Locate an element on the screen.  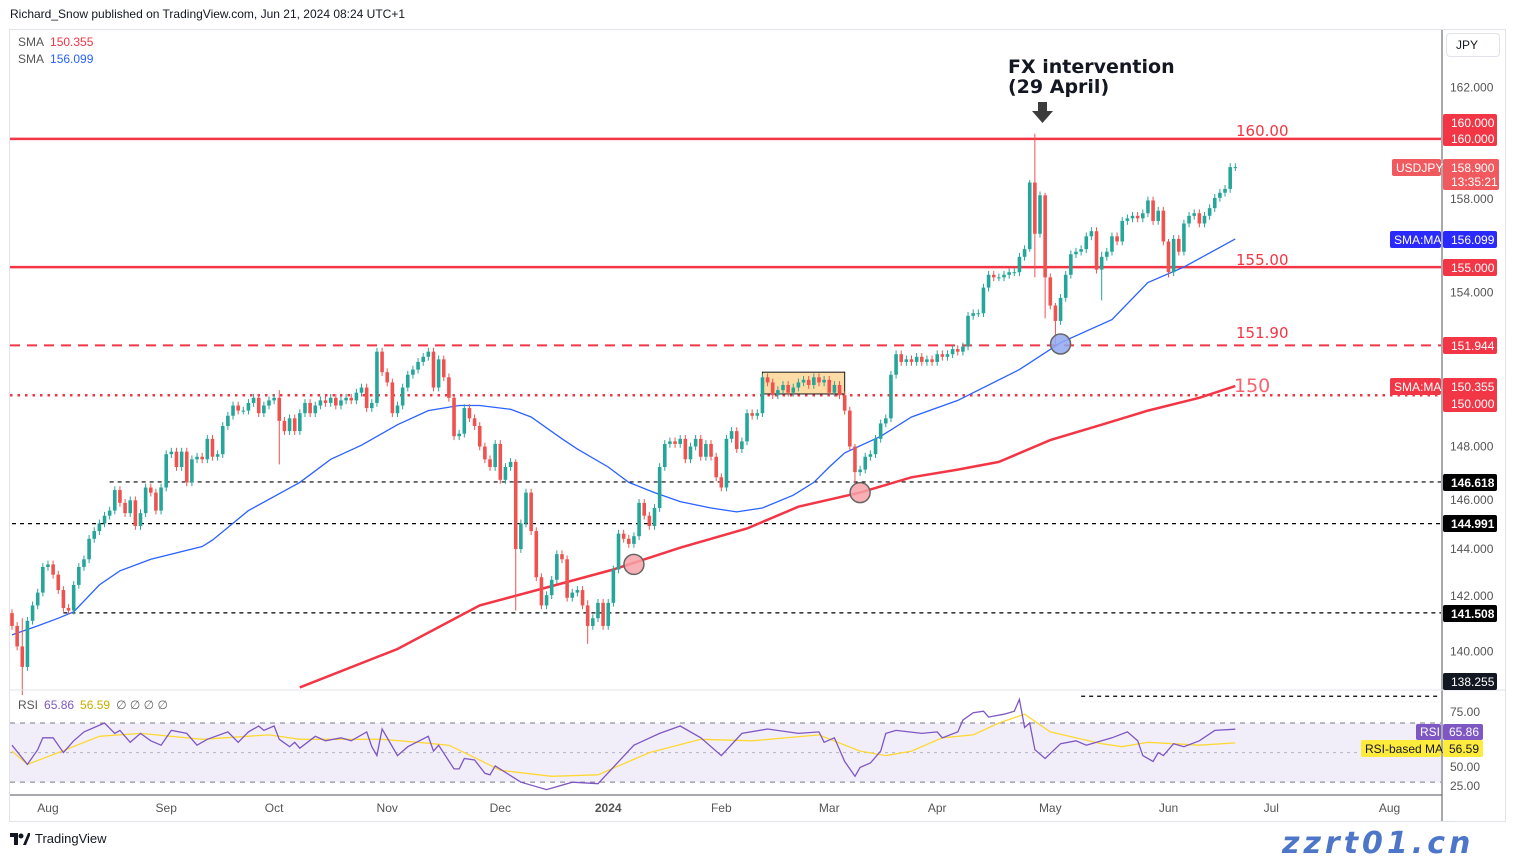
rsi-line is located at coordinates (623, 744).